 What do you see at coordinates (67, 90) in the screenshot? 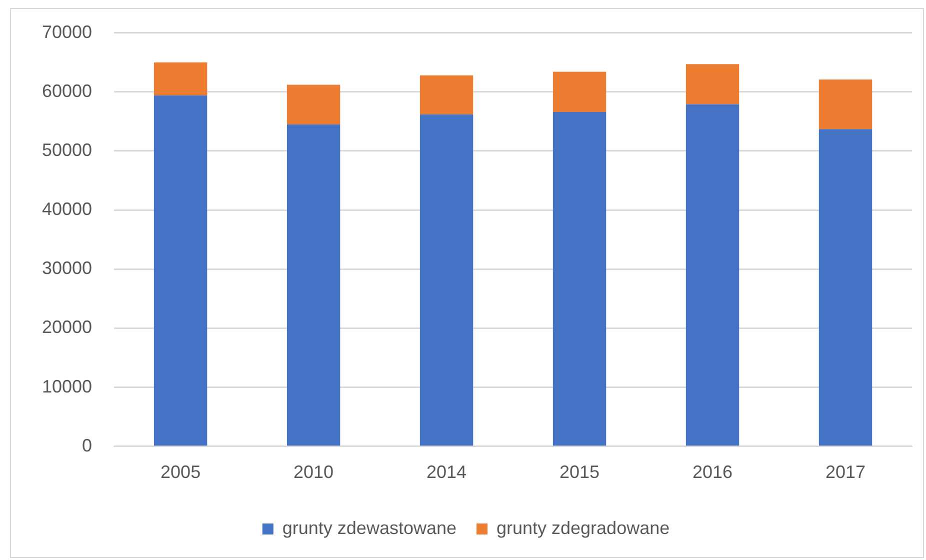
I see `y-tick-label: 60000` at bounding box center [67, 90].